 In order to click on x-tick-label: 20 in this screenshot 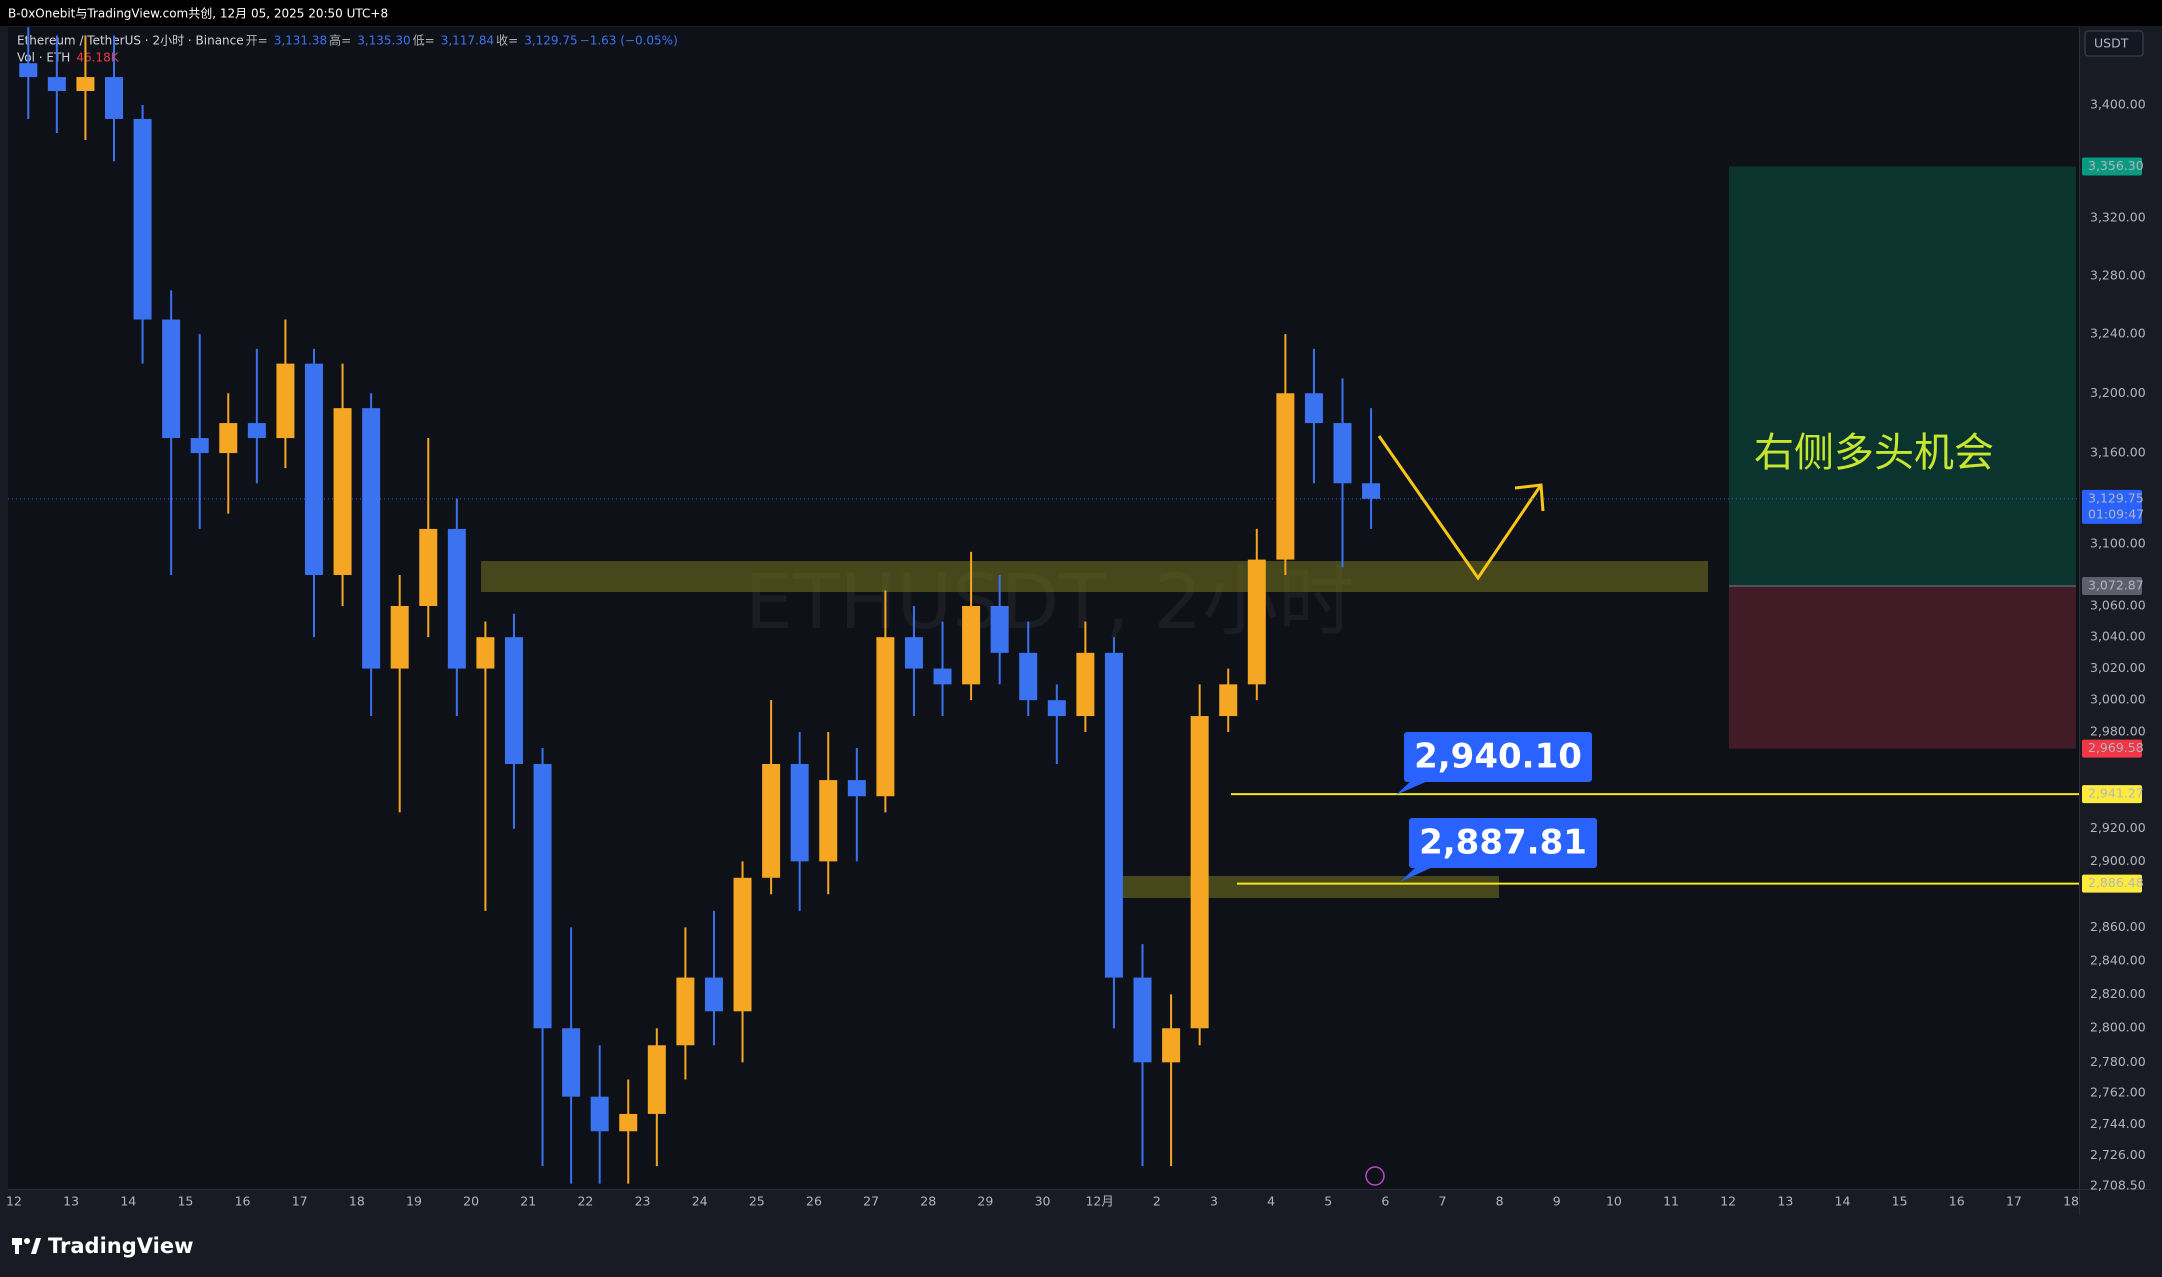, I will do `click(471, 1201)`.